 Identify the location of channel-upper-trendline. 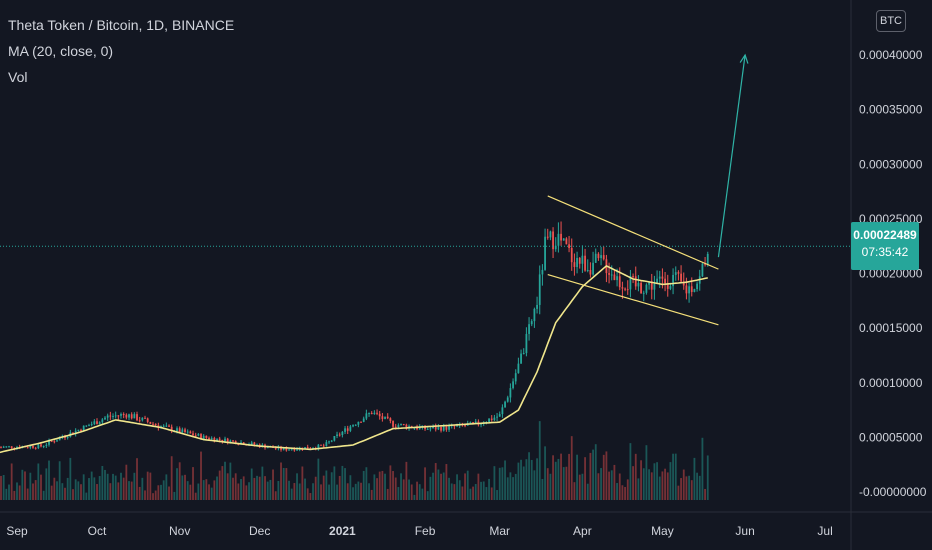
(633, 232).